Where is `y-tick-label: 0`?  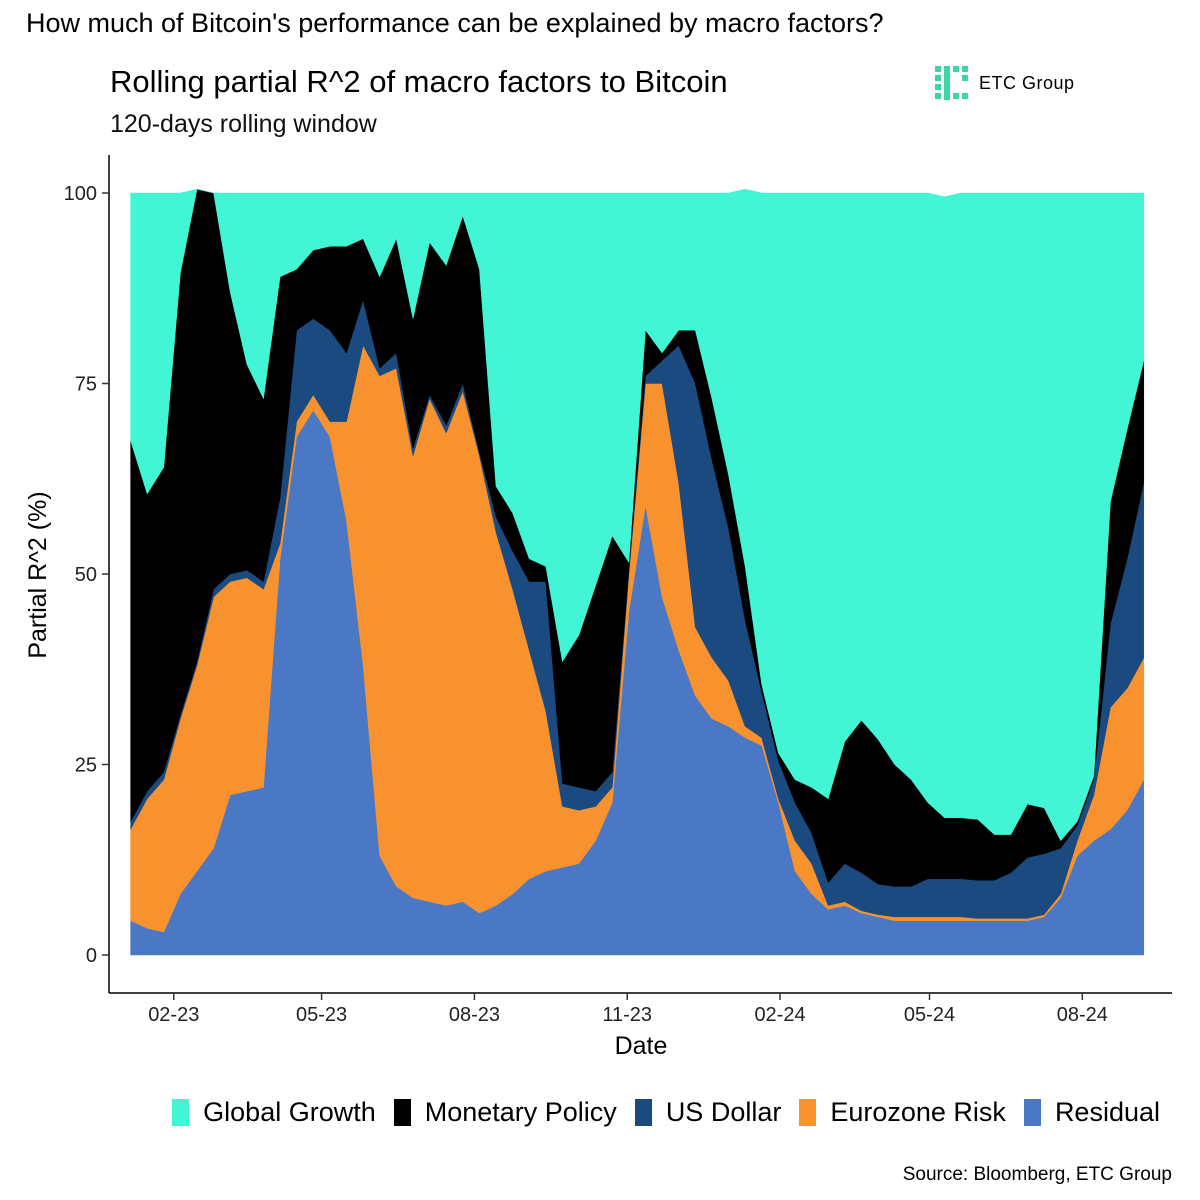
y-tick-label: 0 is located at coordinates (91, 956).